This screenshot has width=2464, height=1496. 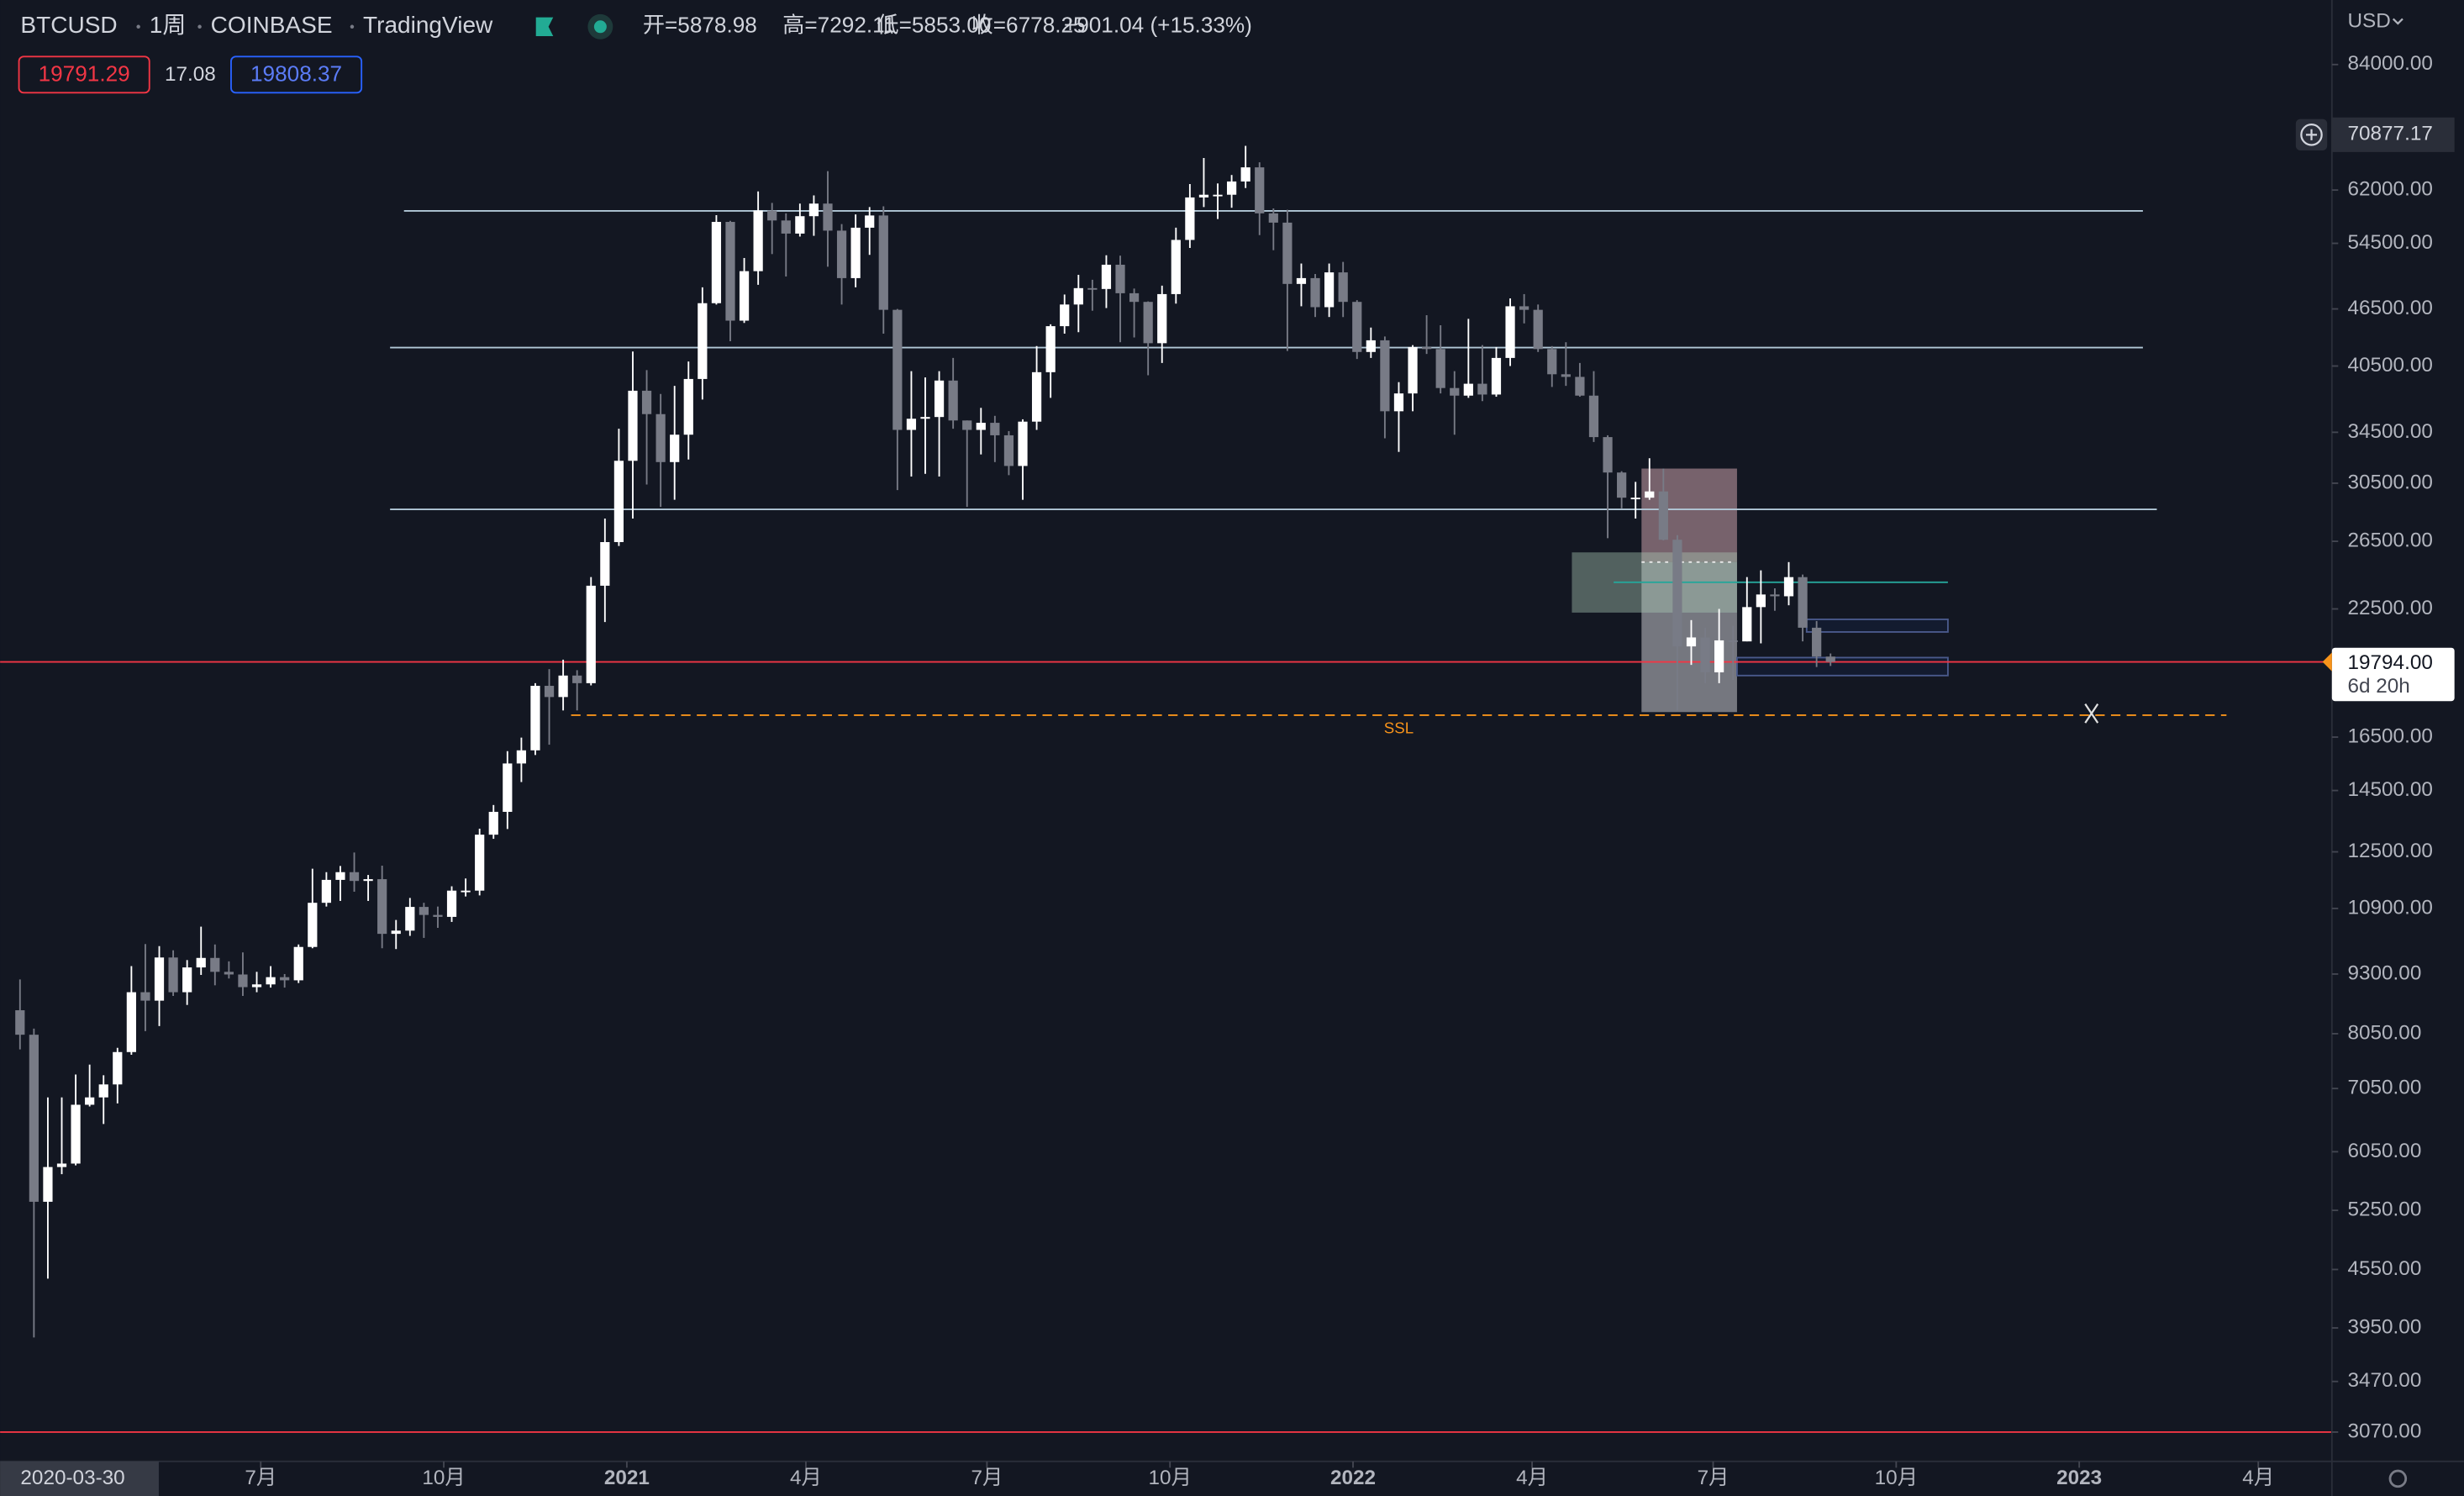 I want to click on current-price: 19794.00, so click(x=2390, y=662).